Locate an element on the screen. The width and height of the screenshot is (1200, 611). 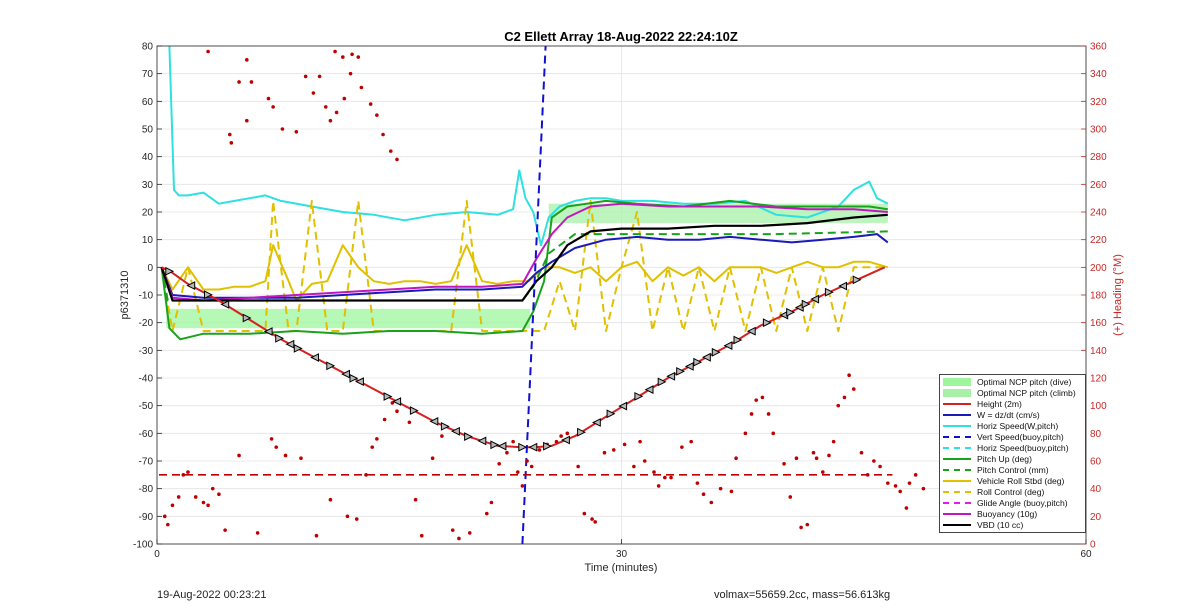
y-tick-label: 10 is located at coordinates (148, 240).